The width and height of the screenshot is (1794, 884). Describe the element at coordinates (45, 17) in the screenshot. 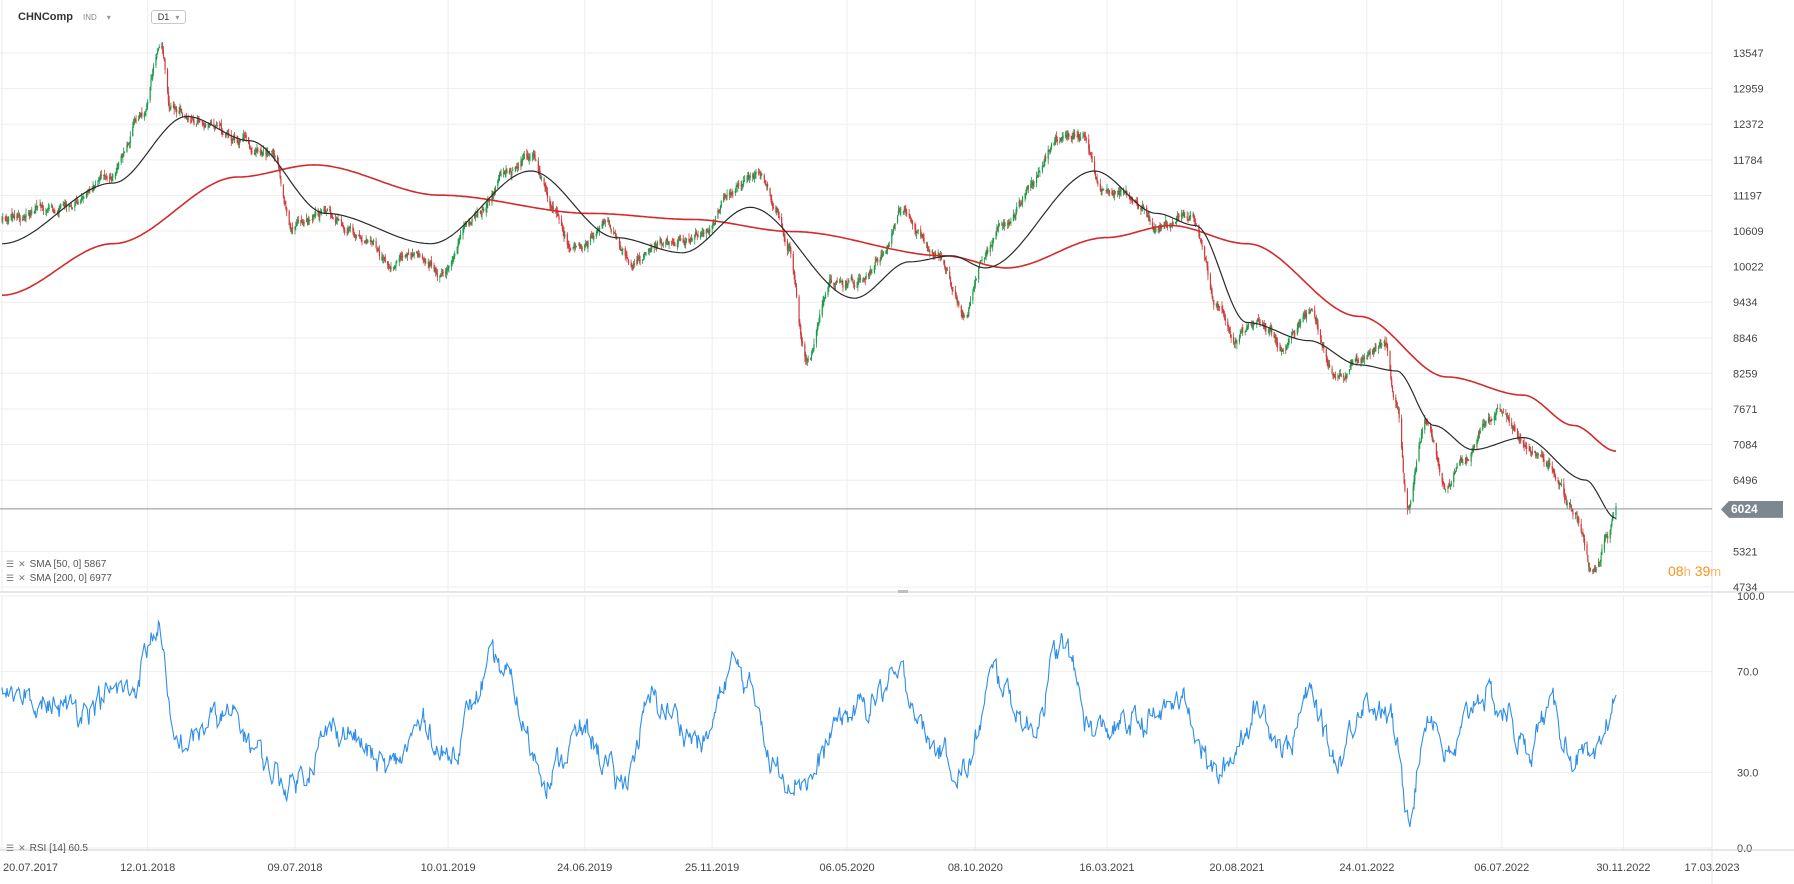

I see `symbol-name: CHNComp` at that location.